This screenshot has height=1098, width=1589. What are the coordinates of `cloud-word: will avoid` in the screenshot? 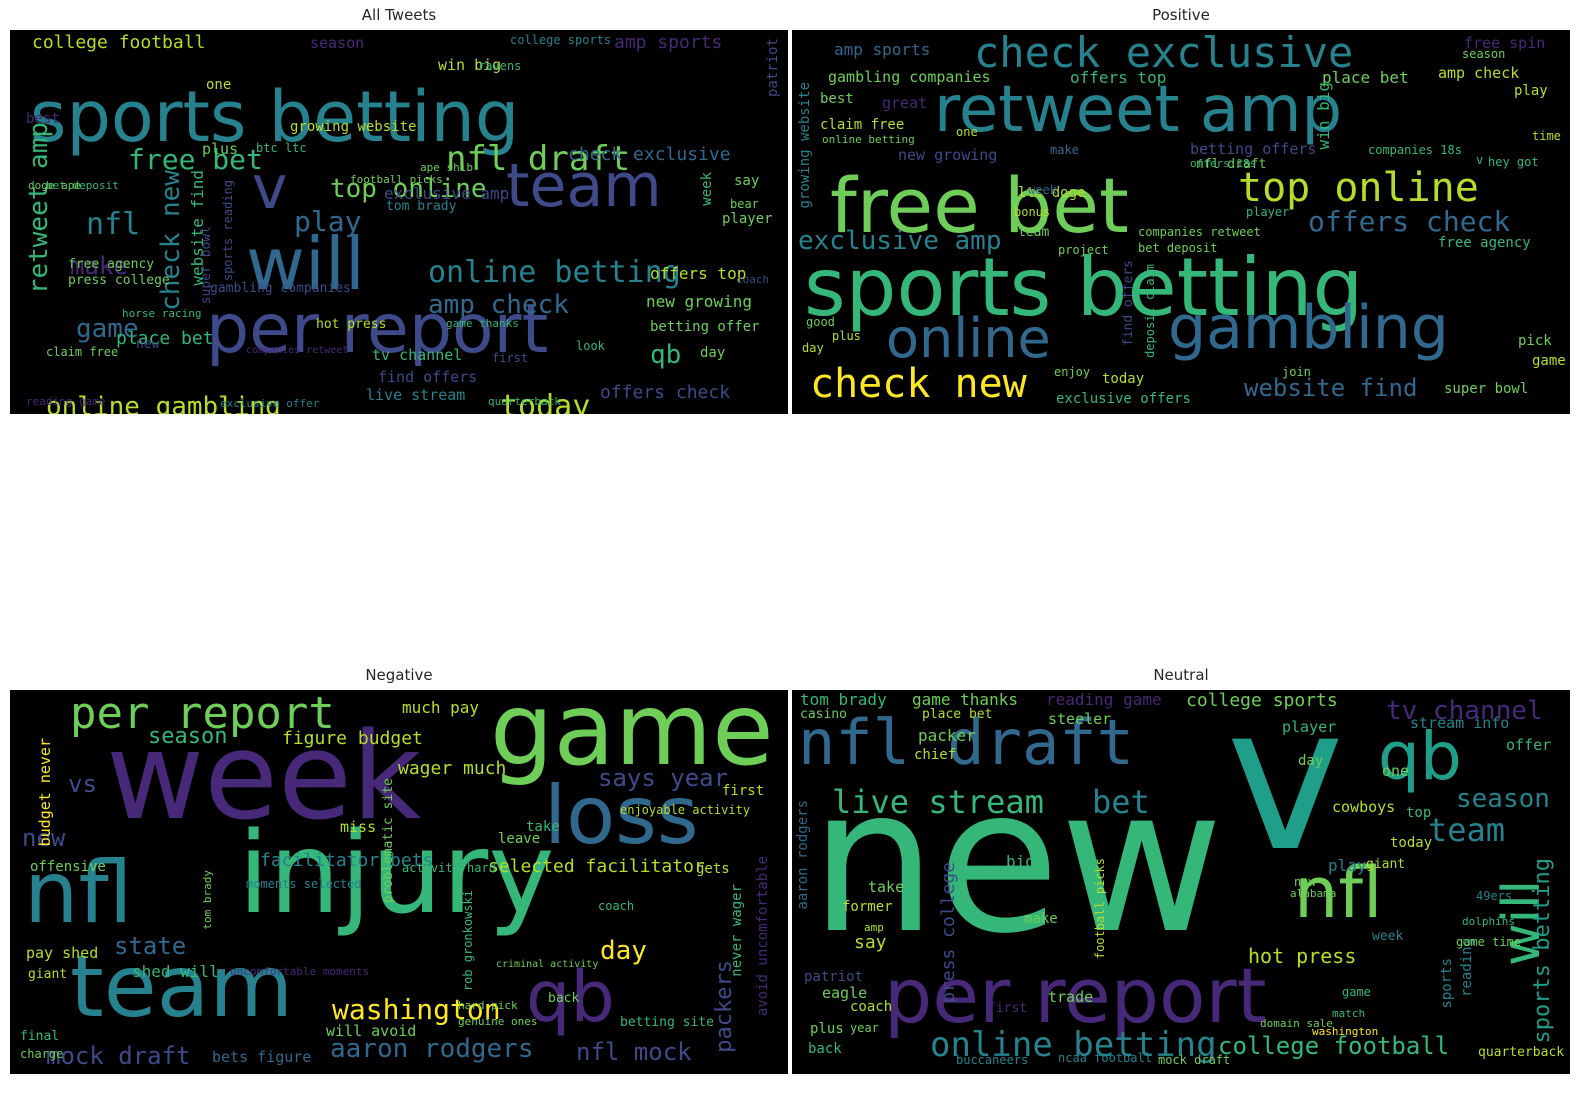 It's located at (371, 1031).